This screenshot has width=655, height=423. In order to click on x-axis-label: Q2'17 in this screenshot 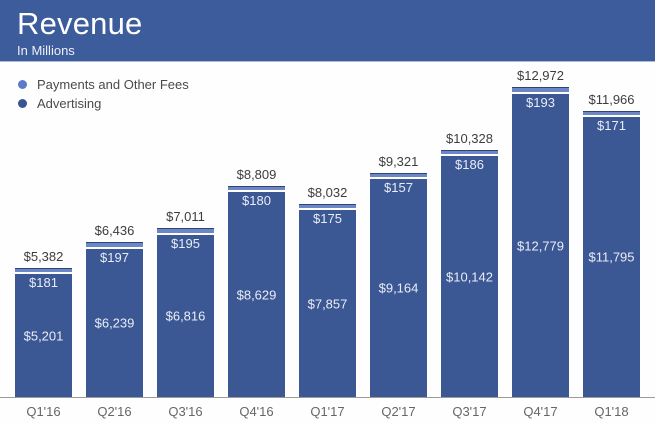, I will do `click(398, 411)`.